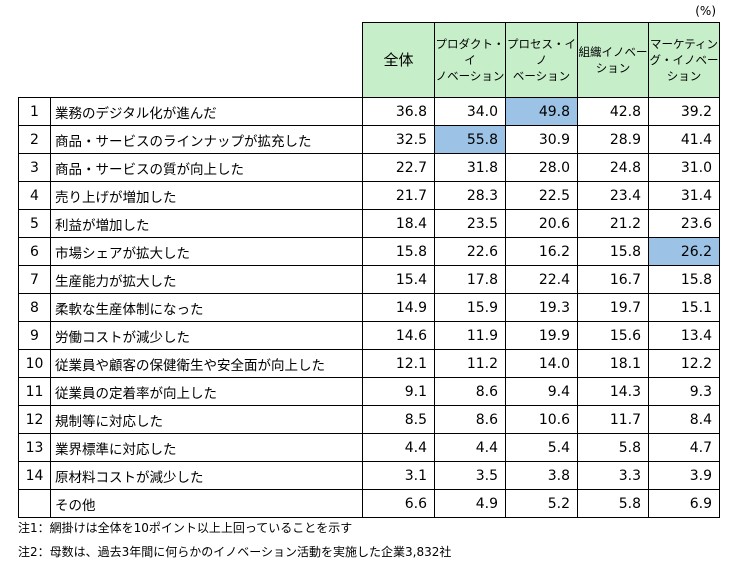 The height and width of the screenshot is (566, 739). What do you see at coordinates (206, 419) in the screenshot?
I see `row-label: 規制等に対応した` at bounding box center [206, 419].